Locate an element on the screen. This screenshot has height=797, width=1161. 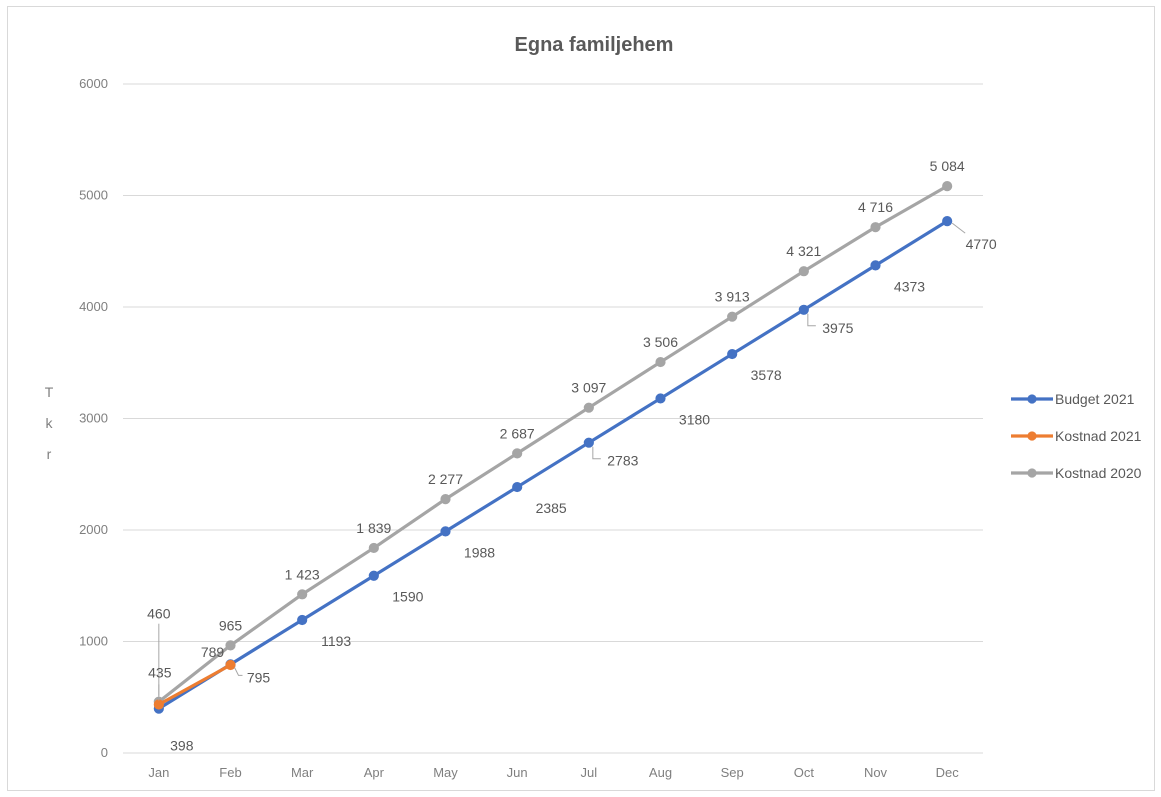
data-label: 2385 is located at coordinates (551, 508).